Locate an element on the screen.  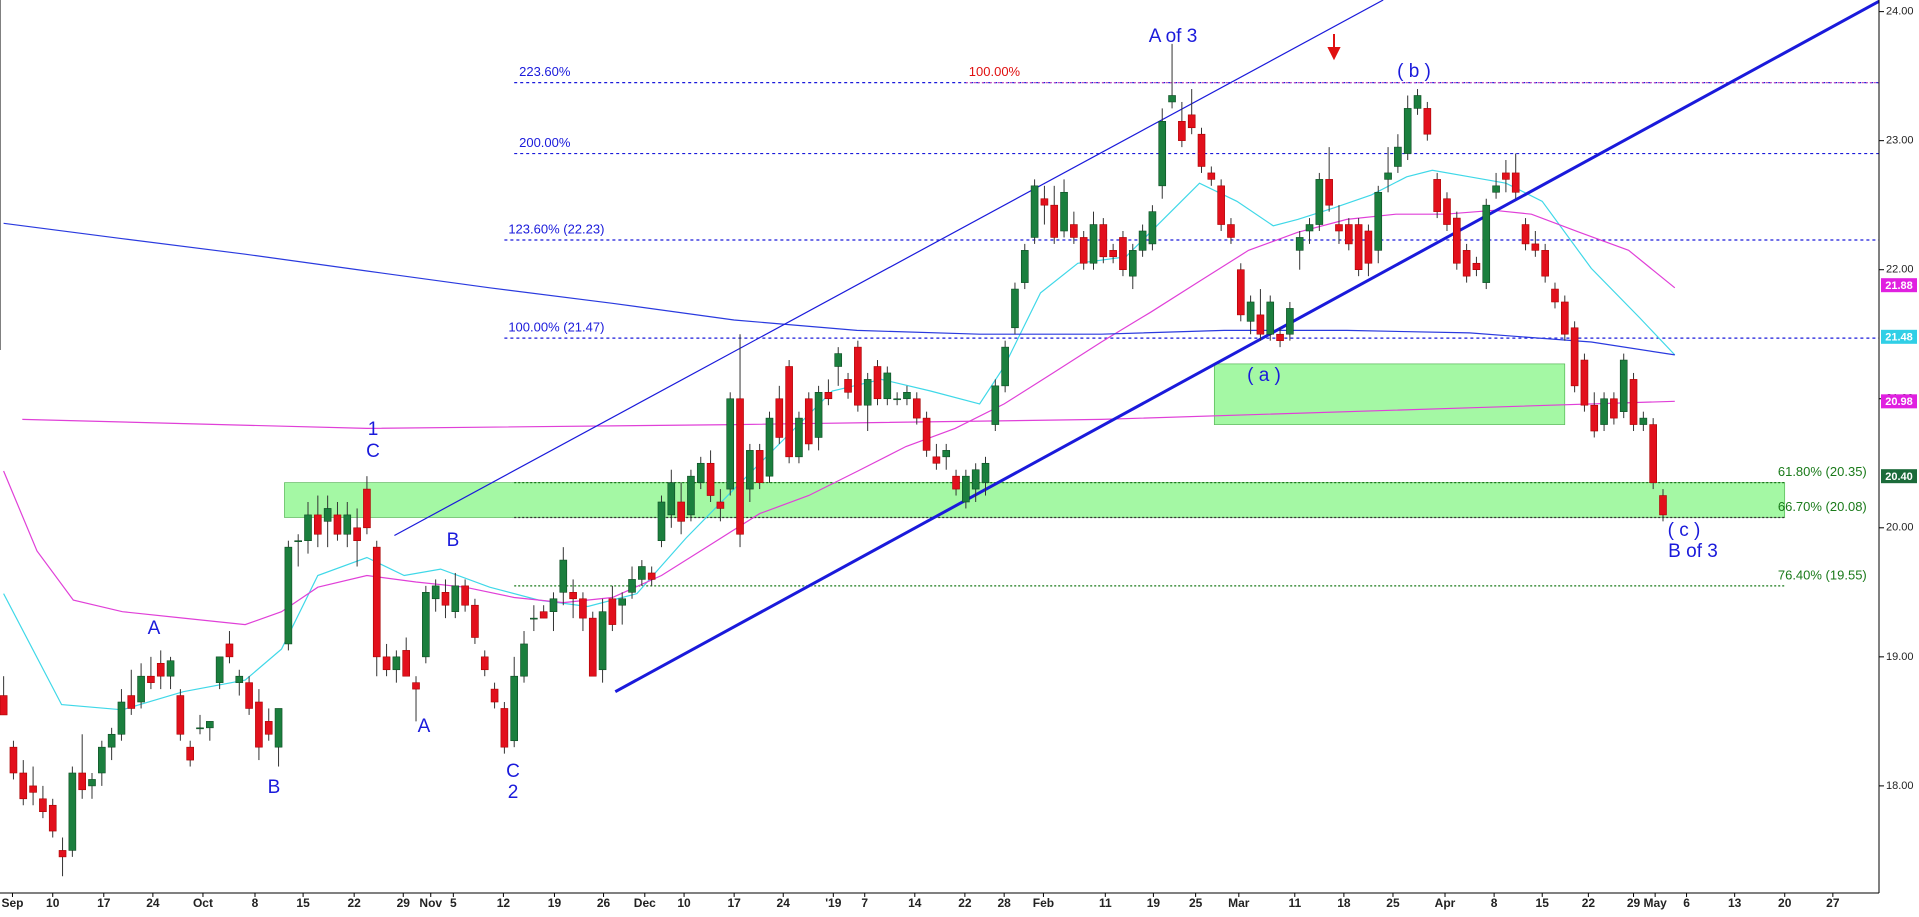
x-tick-label: Nov is located at coordinates (430, 903).